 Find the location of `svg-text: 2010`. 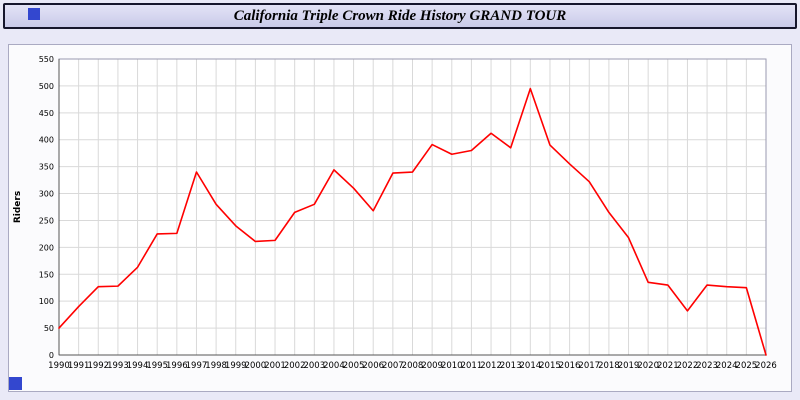

svg-text: 2010 is located at coordinates (452, 366).